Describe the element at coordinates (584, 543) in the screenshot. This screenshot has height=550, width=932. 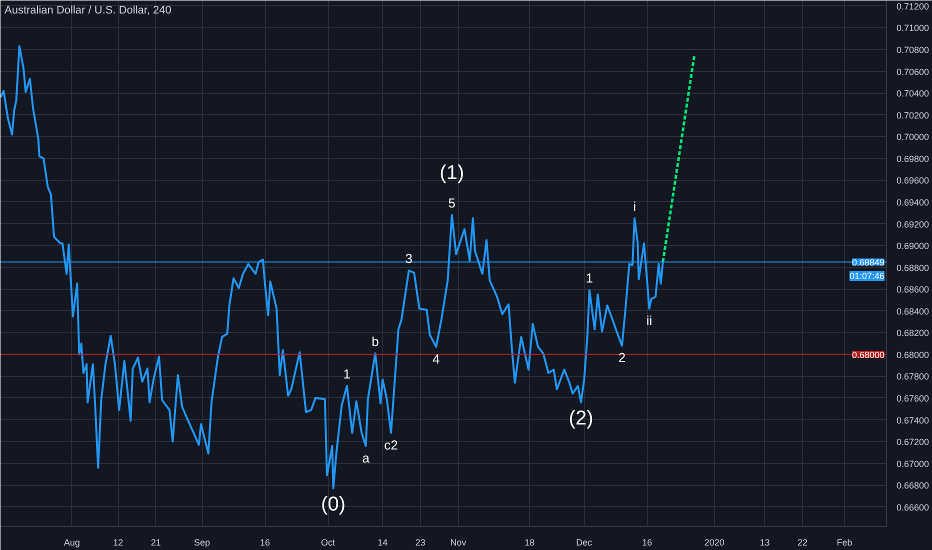
I see `x-tick-label: Dec` at that location.